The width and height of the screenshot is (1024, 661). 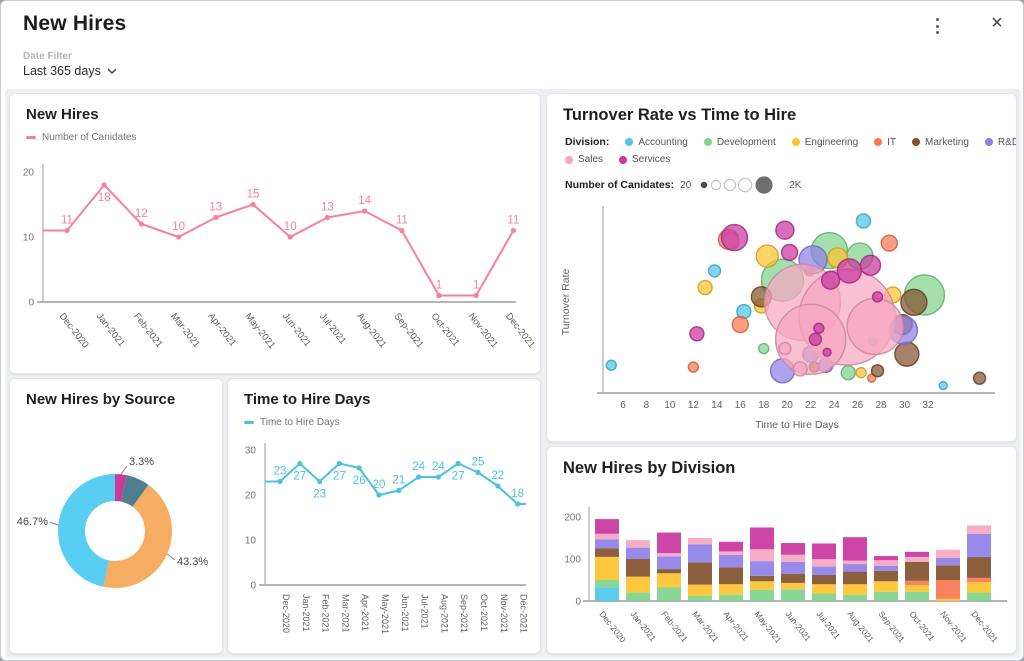 I want to click on legend-item-sales: Sales, so click(x=584, y=159).